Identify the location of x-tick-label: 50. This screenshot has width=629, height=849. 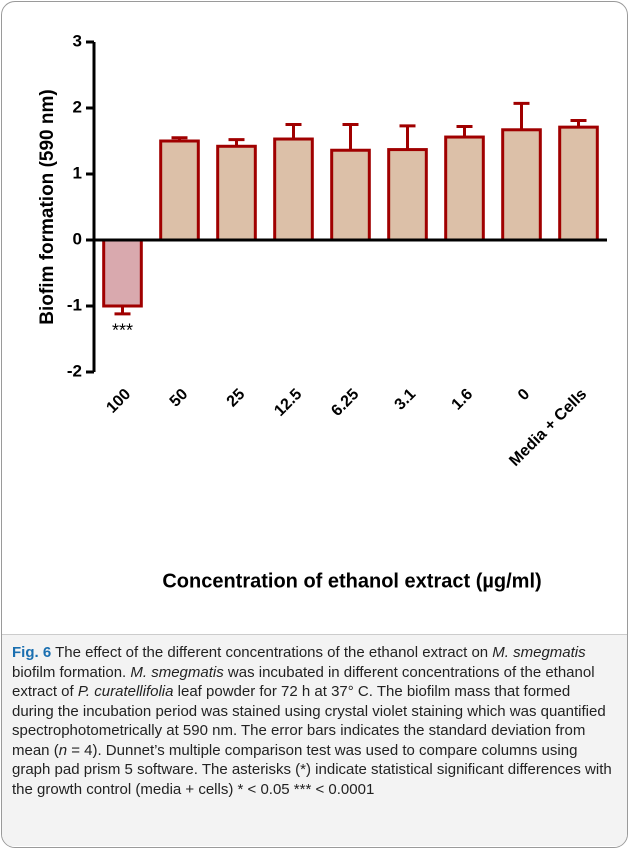
(179, 398).